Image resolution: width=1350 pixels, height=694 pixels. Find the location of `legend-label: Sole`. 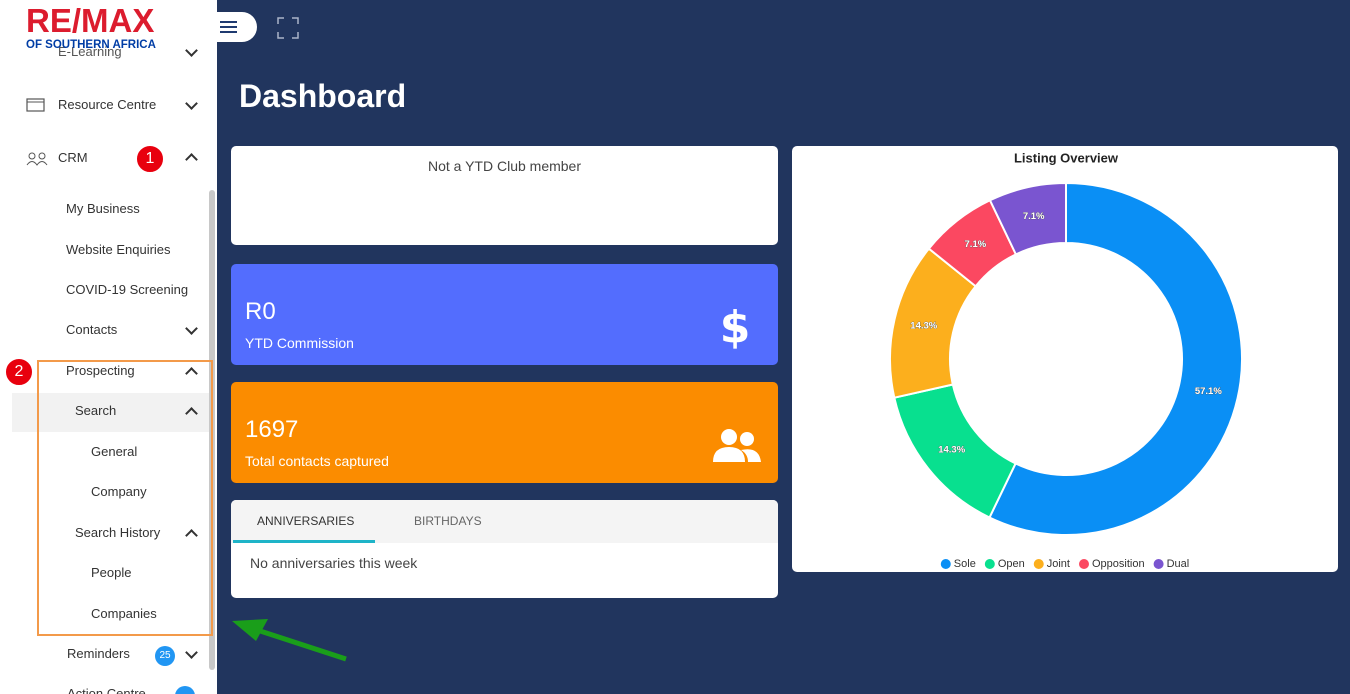

legend-label: Sole is located at coordinates (965, 564).